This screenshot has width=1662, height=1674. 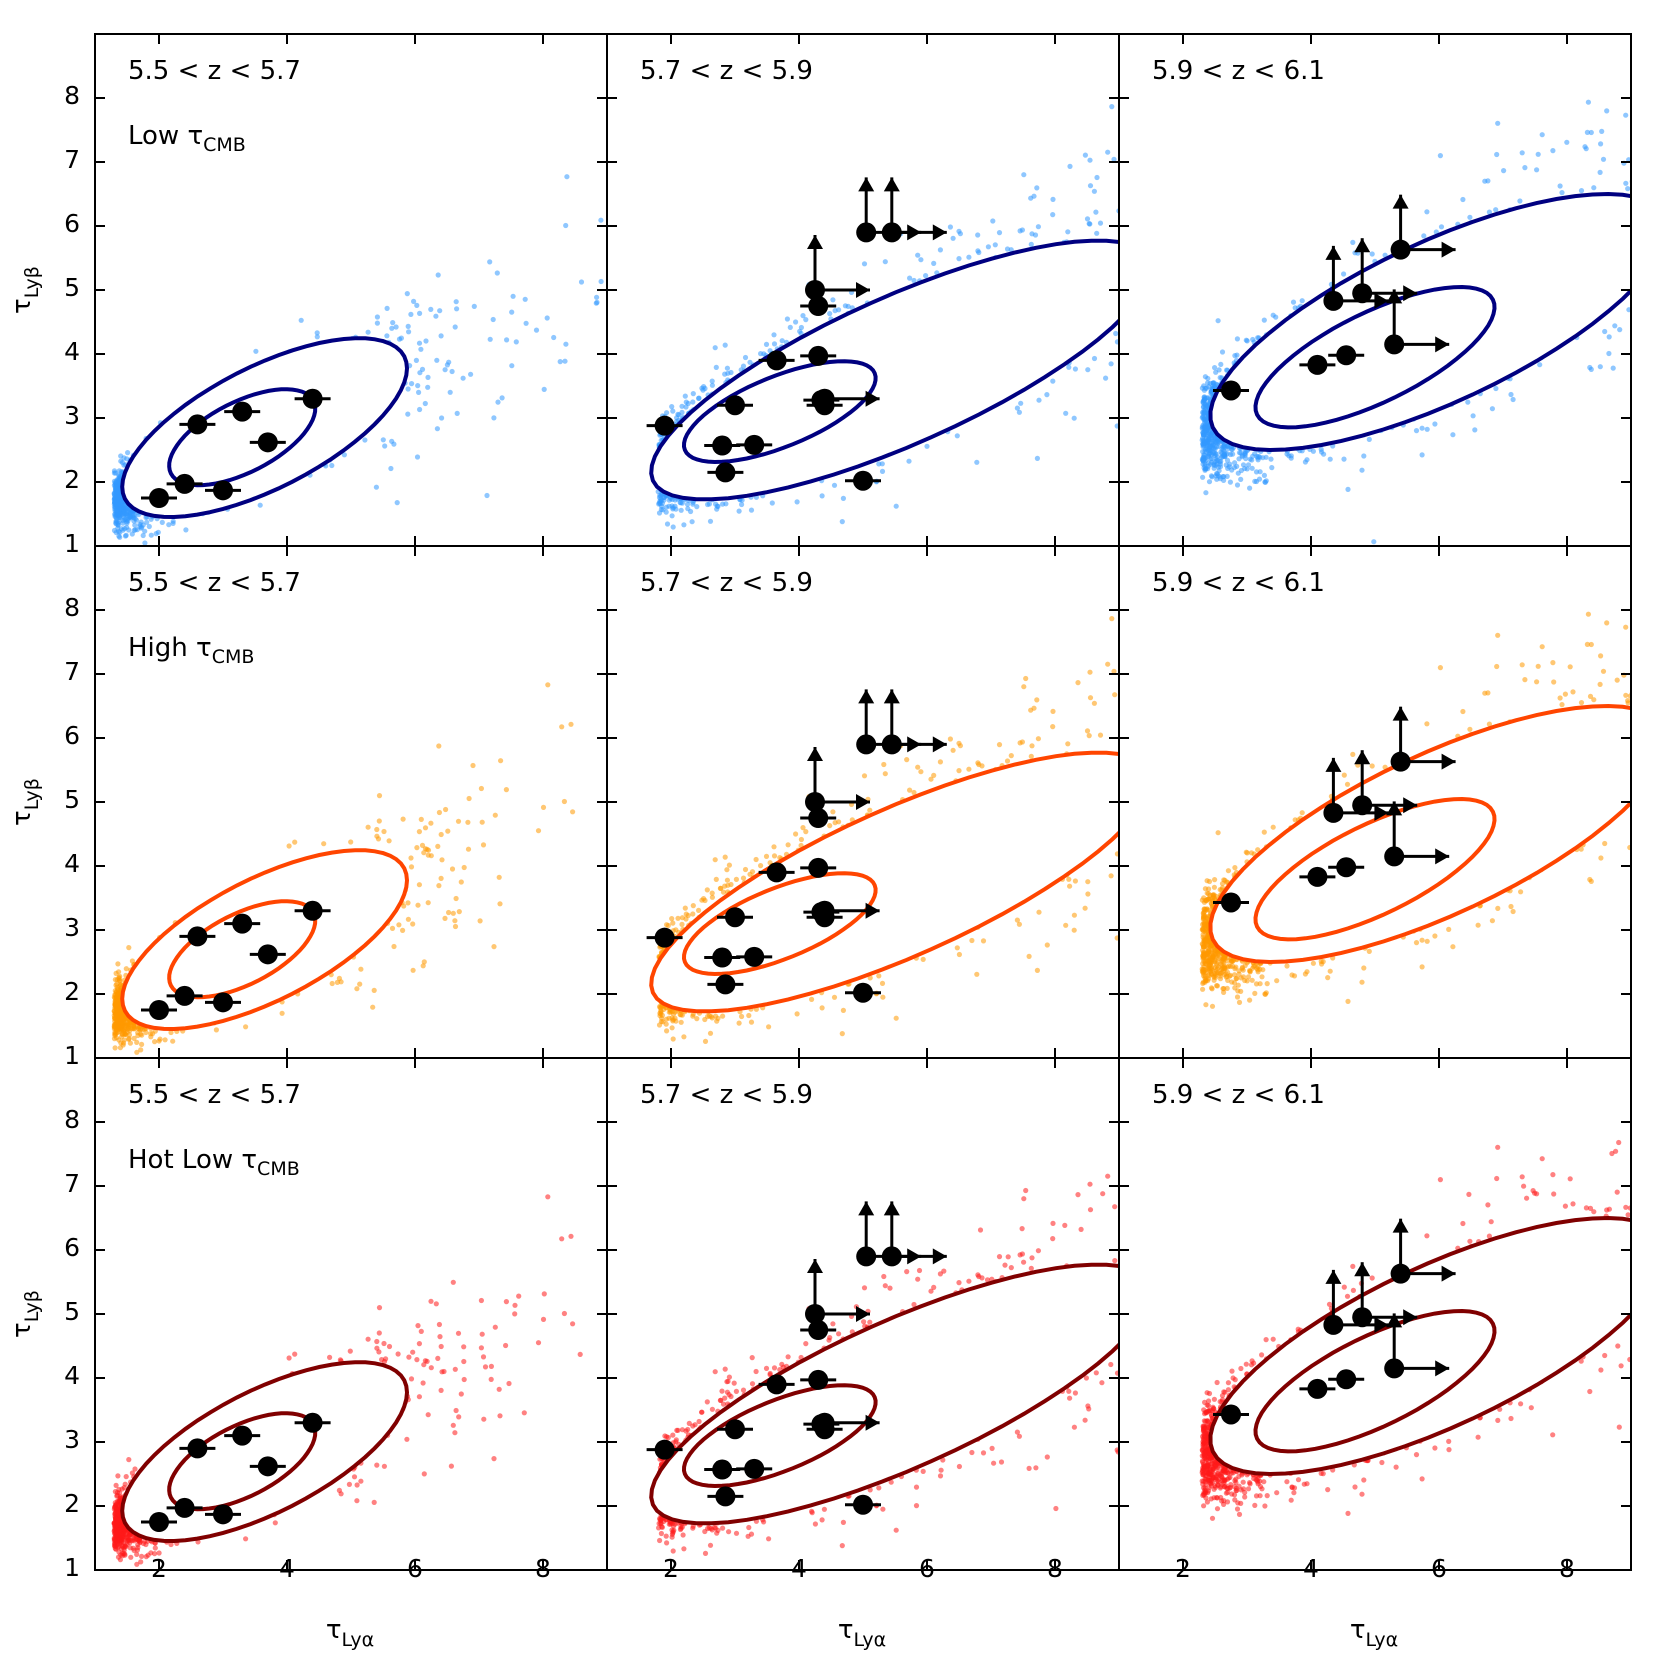 What do you see at coordinates (863, 290) in the screenshot?
I see `panel: 5.7 < z < 5.9` at bounding box center [863, 290].